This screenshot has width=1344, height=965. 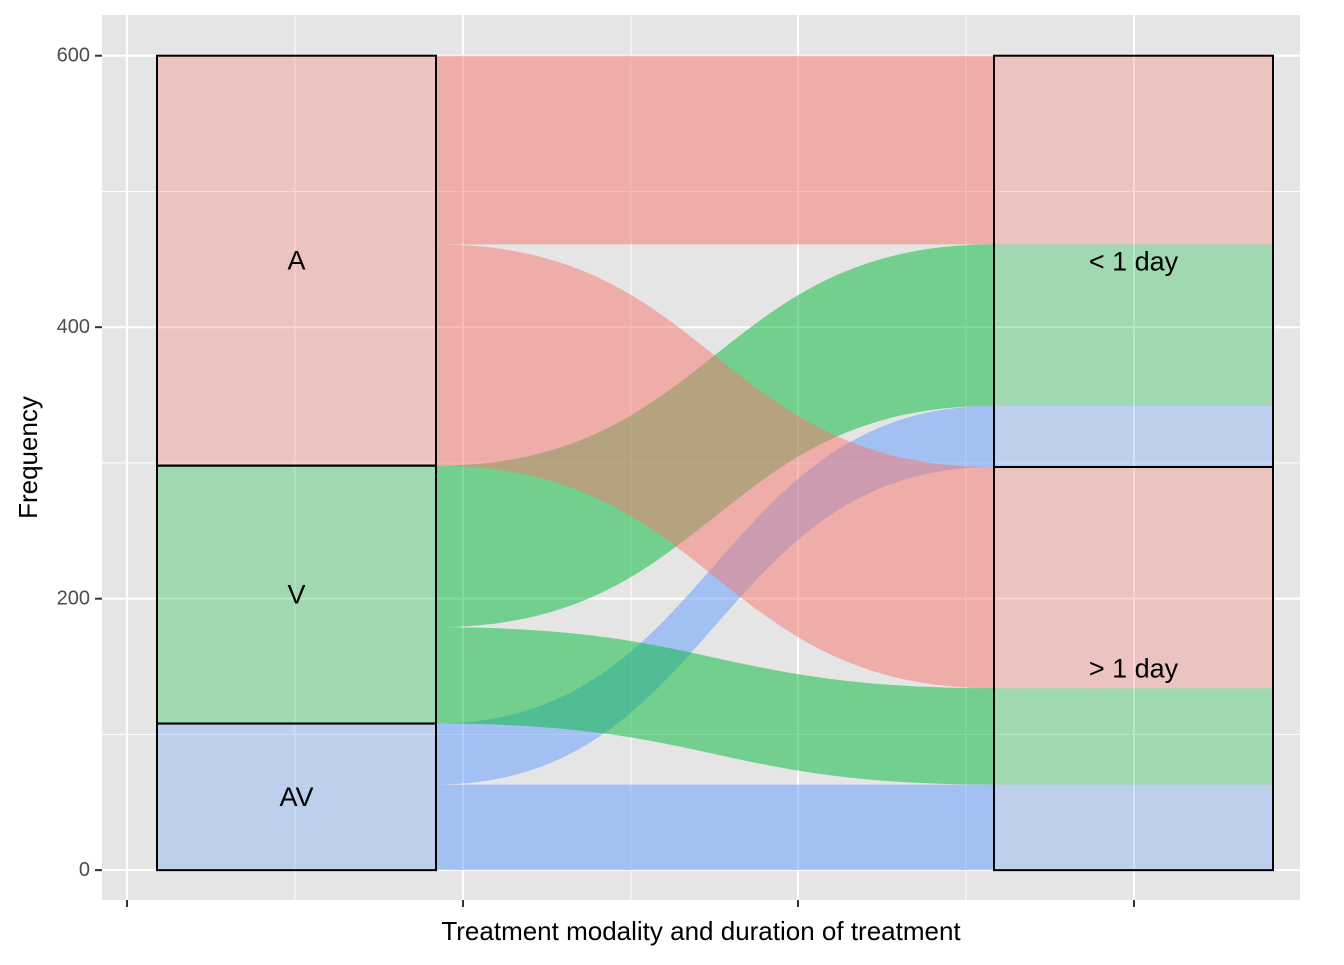 What do you see at coordinates (28, 457) in the screenshot?
I see `y-axis-title: Frequency` at bounding box center [28, 457].